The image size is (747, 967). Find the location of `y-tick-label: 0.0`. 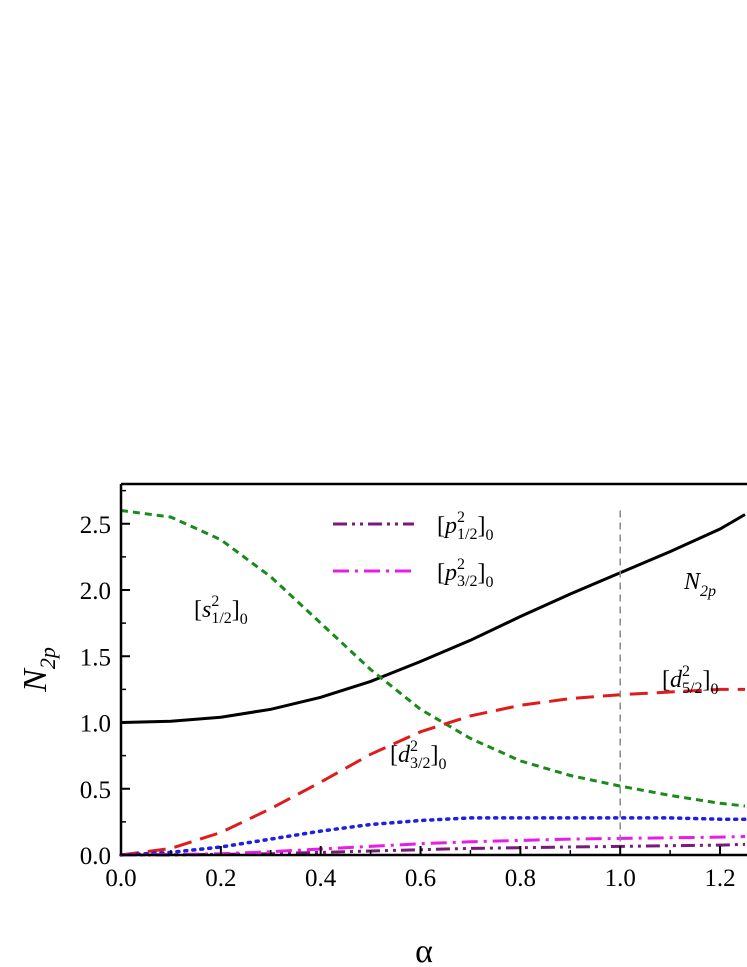

y-tick-label: 0.0 is located at coordinates (95, 856).